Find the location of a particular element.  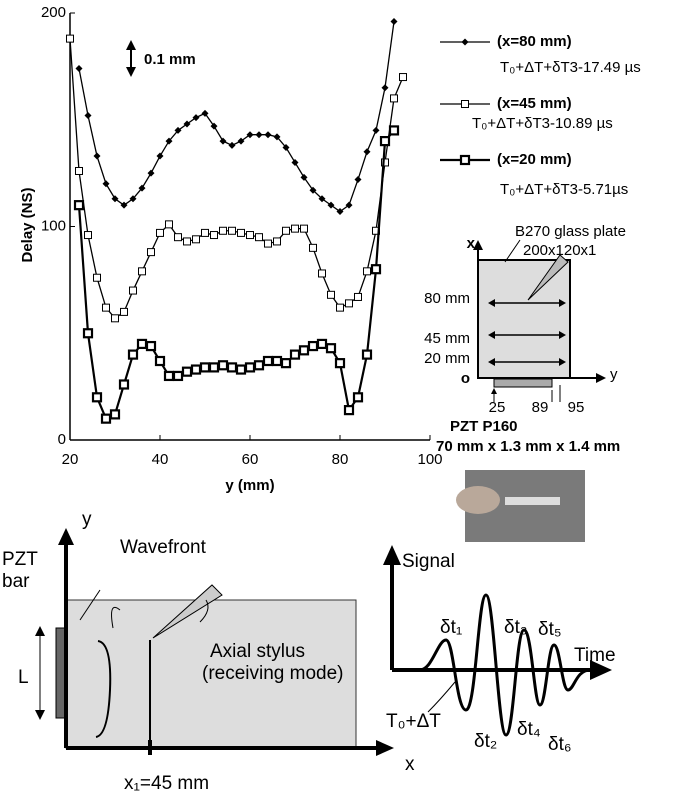

delta-label: δt₄ is located at coordinates (529, 729).